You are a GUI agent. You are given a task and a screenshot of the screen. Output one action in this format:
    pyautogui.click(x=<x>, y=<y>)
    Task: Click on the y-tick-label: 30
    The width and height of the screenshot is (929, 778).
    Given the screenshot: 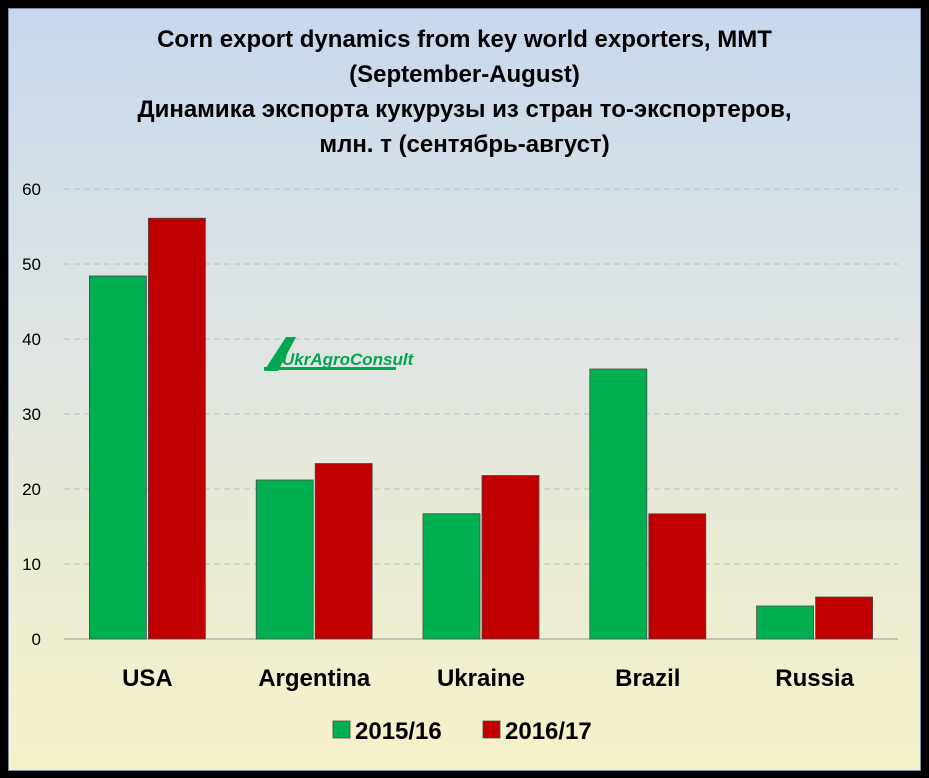 What is the action you would take?
    pyautogui.click(x=31, y=414)
    